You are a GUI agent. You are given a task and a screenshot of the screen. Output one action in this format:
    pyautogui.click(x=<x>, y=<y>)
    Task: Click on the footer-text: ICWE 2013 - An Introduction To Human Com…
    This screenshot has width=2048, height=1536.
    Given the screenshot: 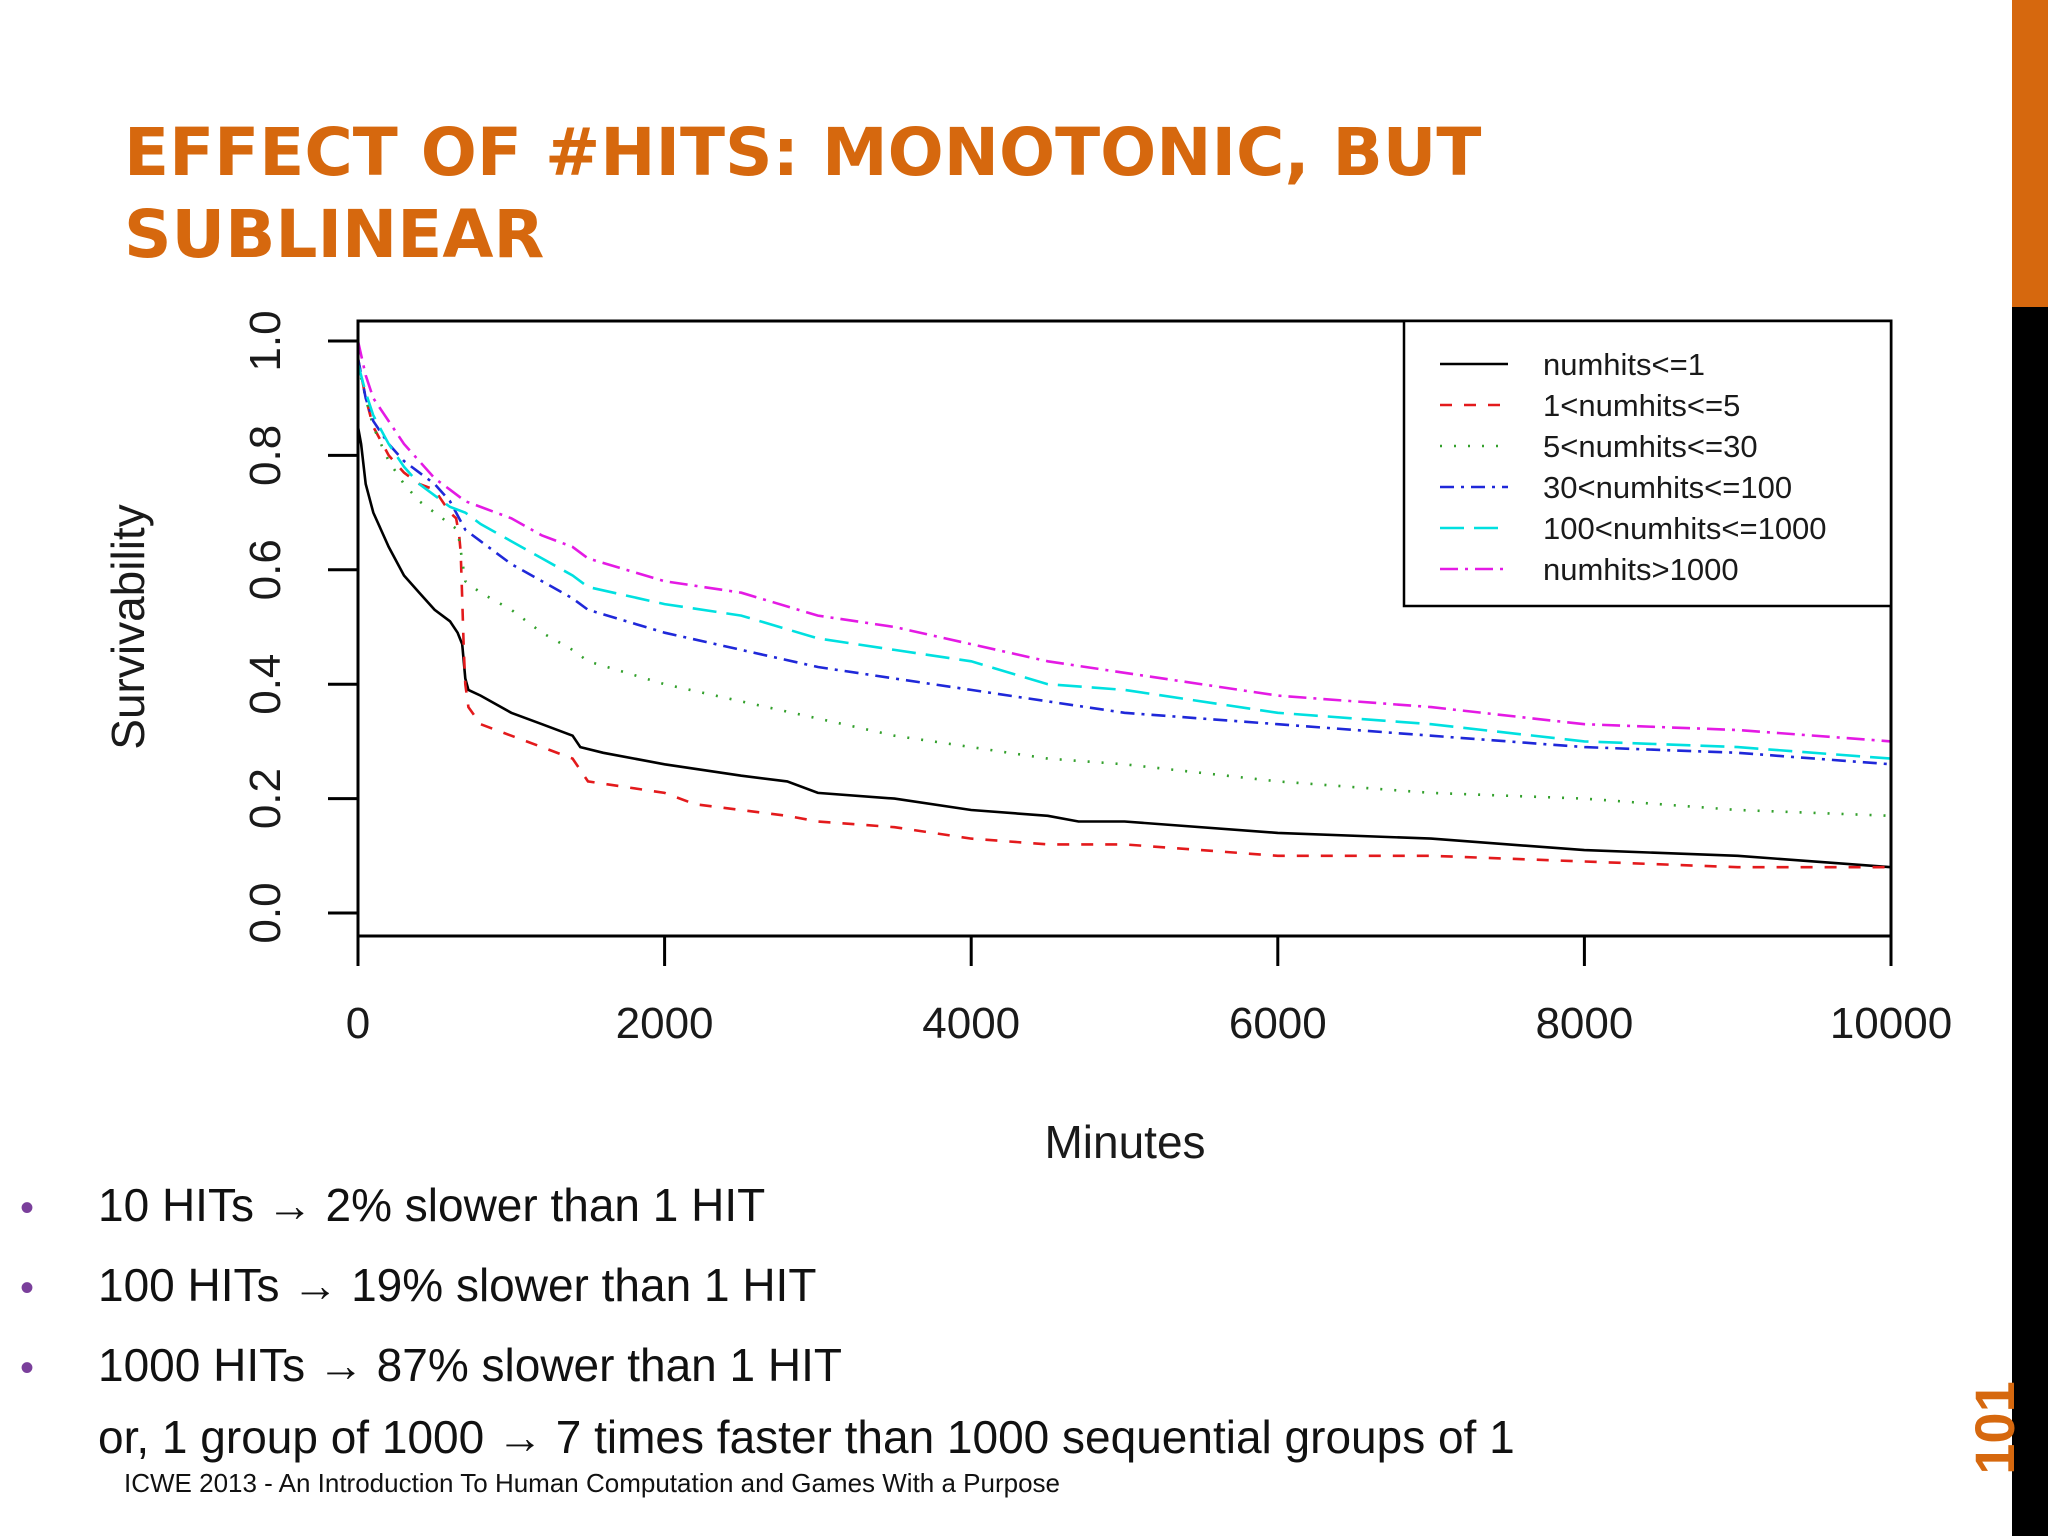 What is the action you would take?
    pyautogui.click(x=592, y=1483)
    